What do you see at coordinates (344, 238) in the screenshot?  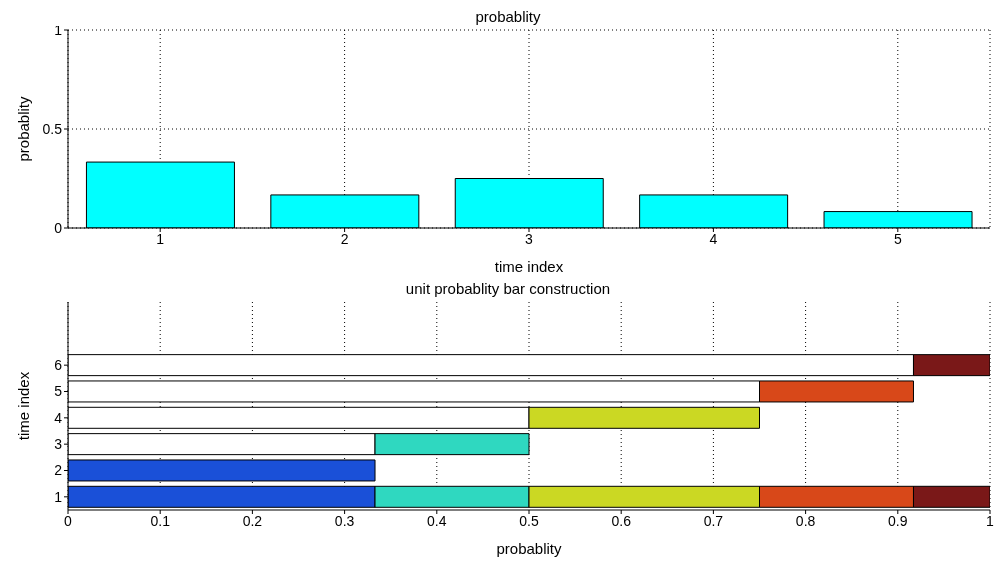 I see `x-tick-label: 2` at bounding box center [344, 238].